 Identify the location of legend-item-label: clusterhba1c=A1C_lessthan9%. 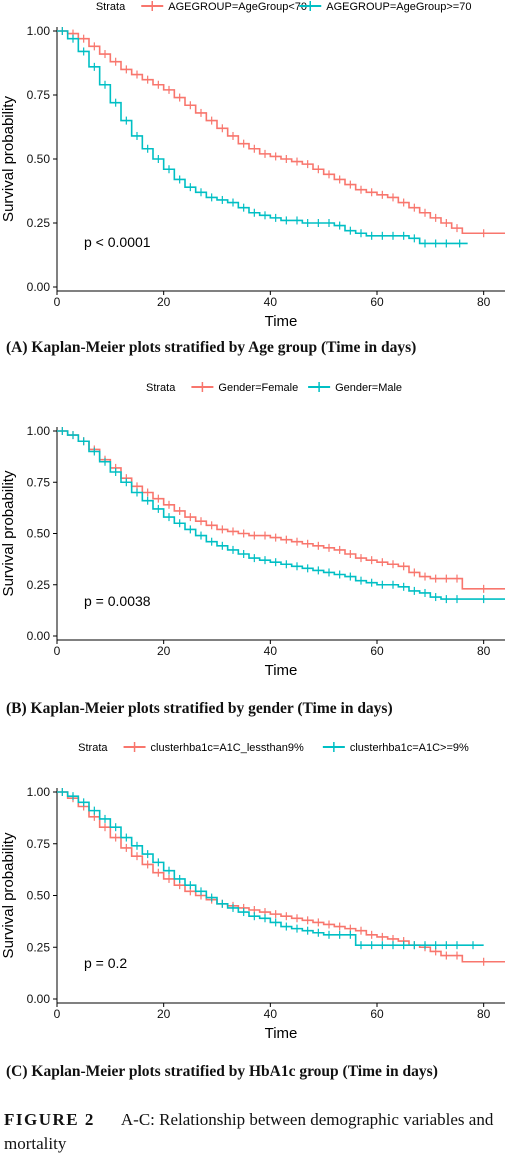
(227, 748).